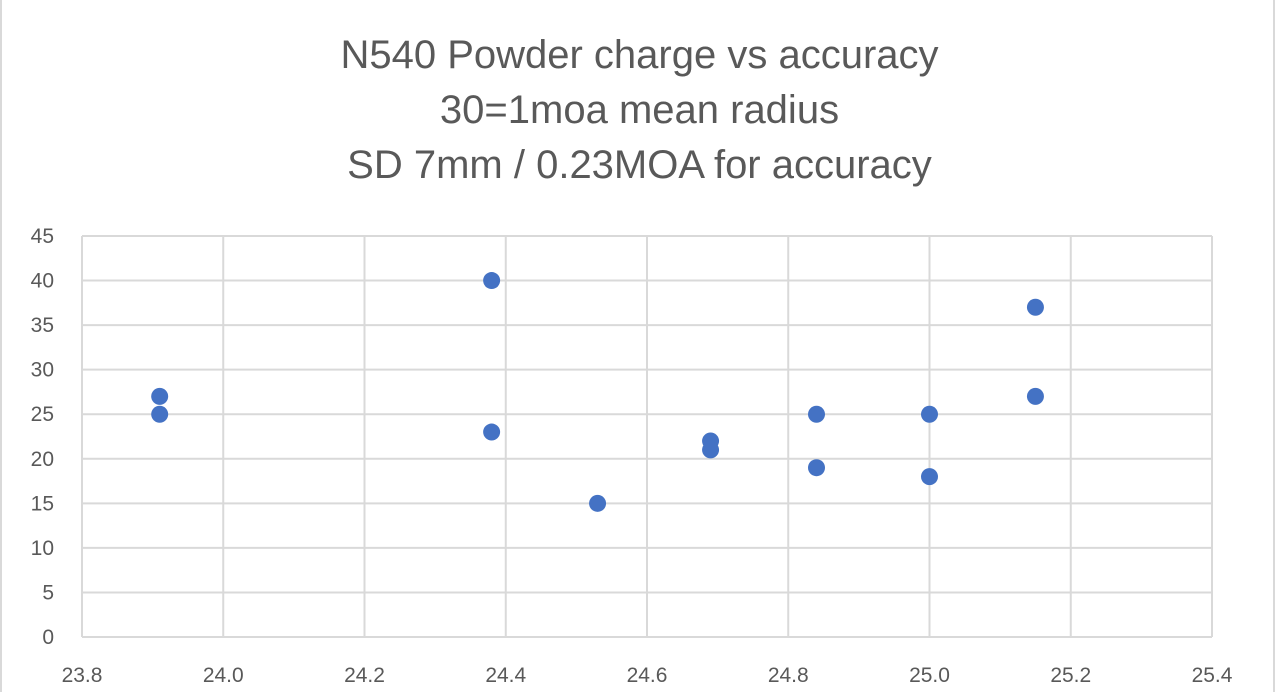  What do you see at coordinates (788, 675) in the screenshot?
I see `x-tick-label: 24.8` at bounding box center [788, 675].